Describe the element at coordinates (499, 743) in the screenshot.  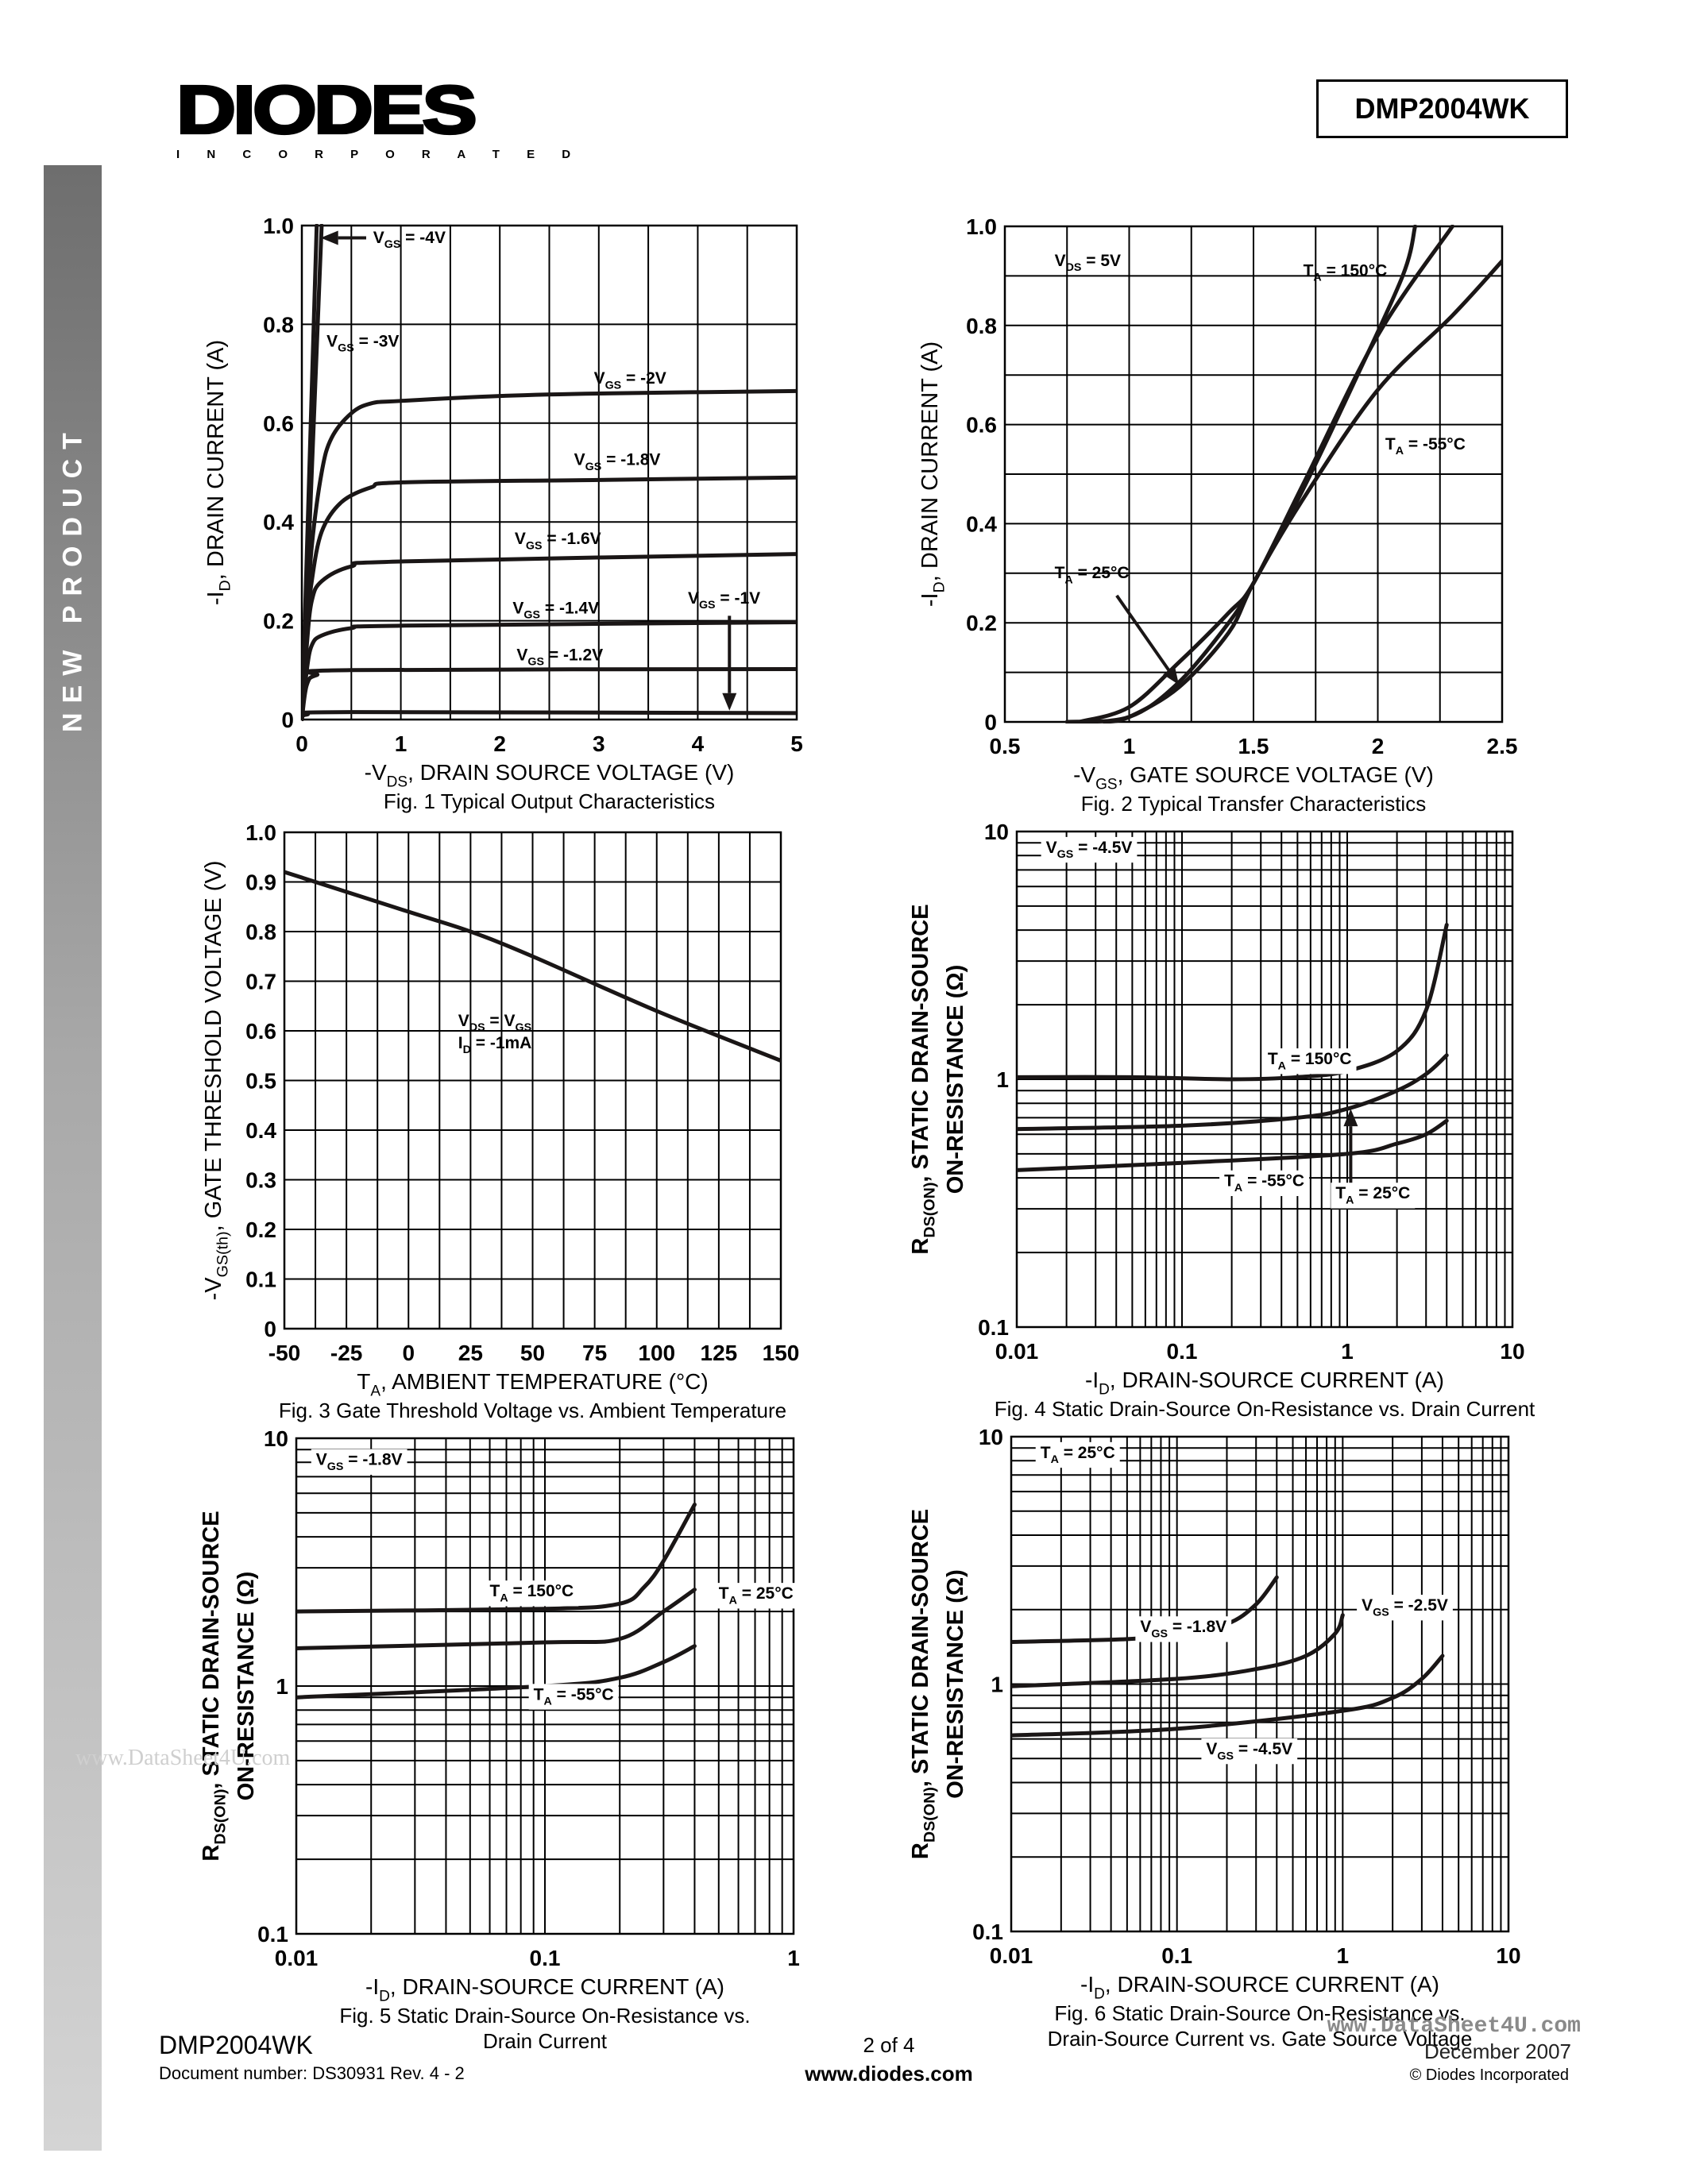
I see `x-tick-label: 2` at that location.